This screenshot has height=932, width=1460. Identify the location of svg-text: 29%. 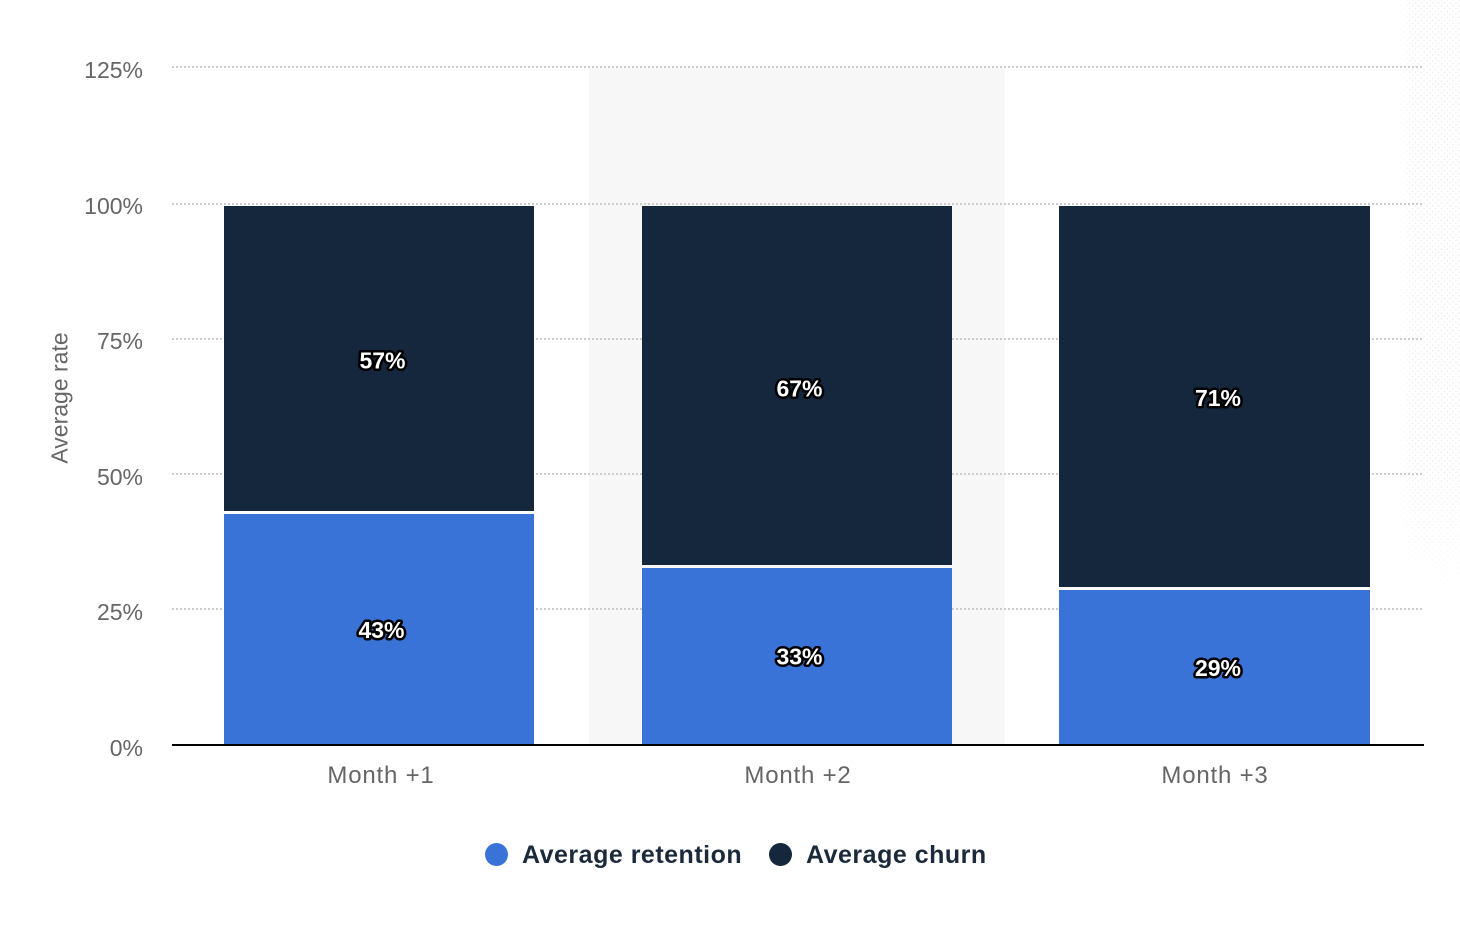
(1218, 668).